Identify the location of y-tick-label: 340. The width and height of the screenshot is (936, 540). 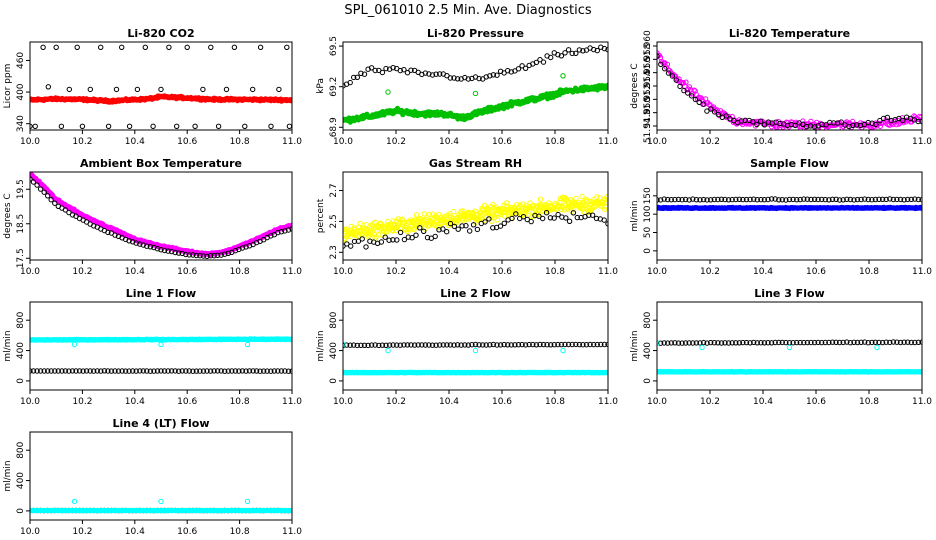
(21, 123).